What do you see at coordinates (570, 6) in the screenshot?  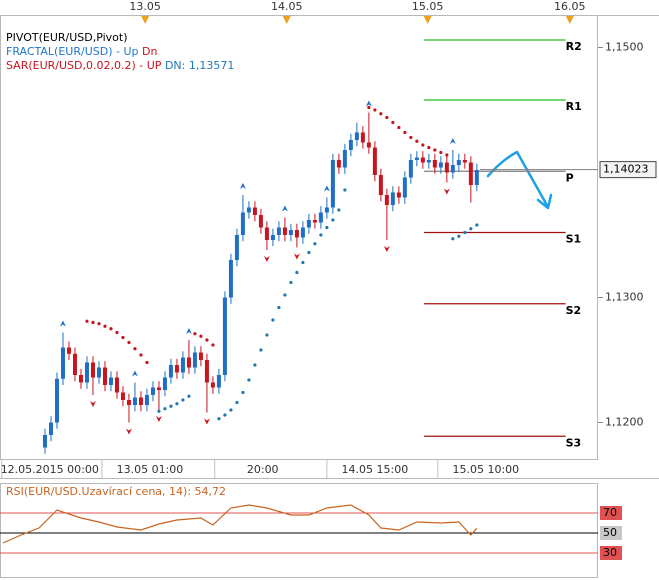 I see `top-date-label: 16.05` at bounding box center [570, 6].